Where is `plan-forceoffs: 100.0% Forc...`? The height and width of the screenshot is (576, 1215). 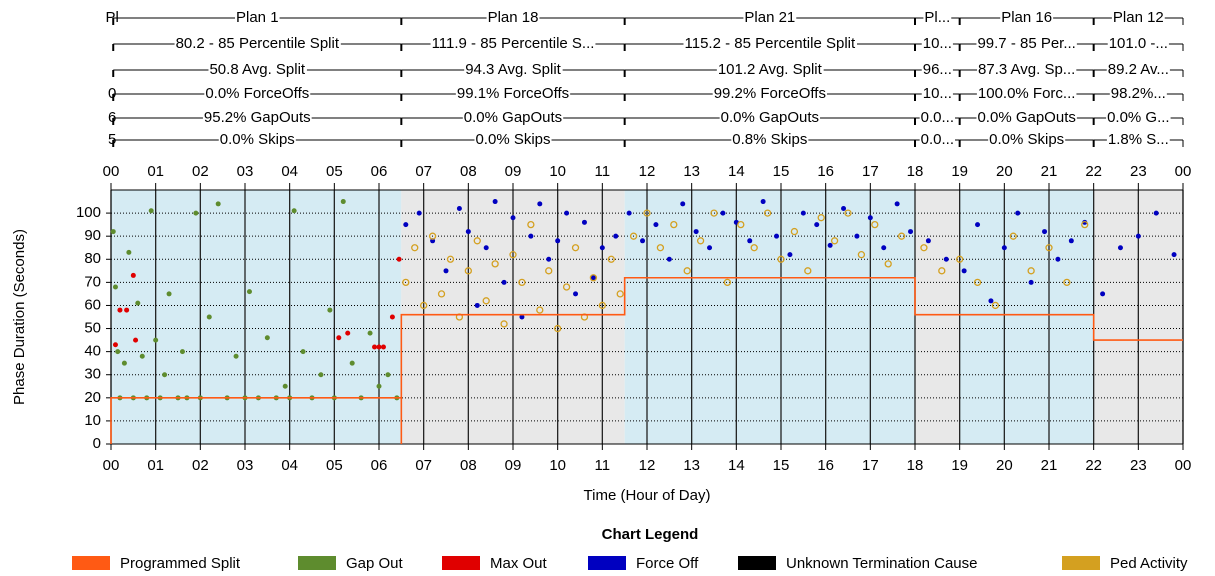
plan-forceoffs: 100.0% Forc... is located at coordinates (1027, 93).